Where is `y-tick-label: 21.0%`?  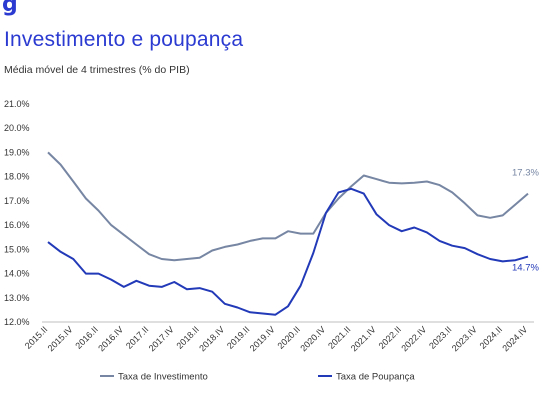 y-tick-label: 21.0% is located at coordinates (17, 104).